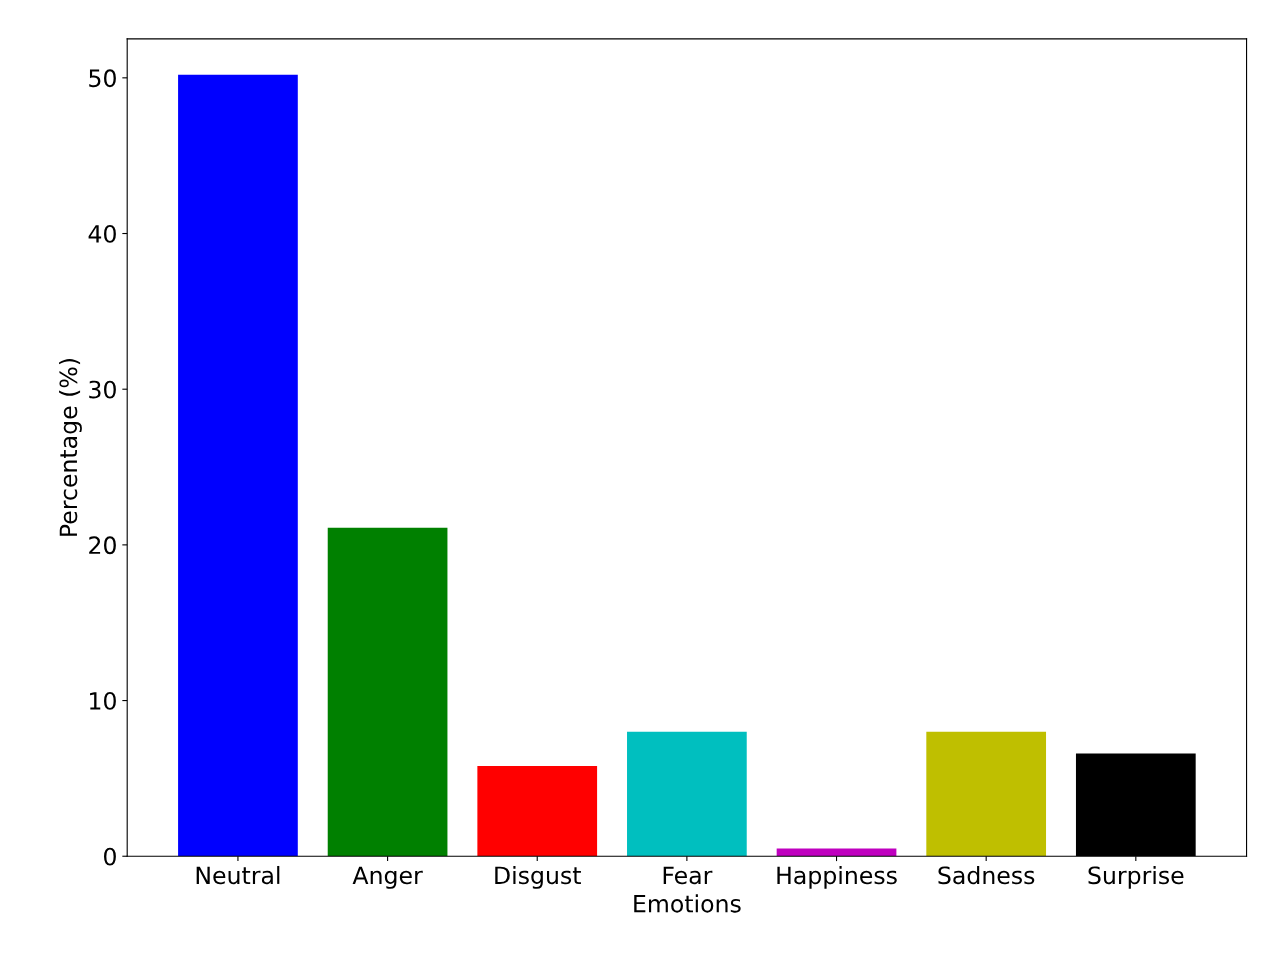 Image resolution: width=1272 pixels, height=973 pixels. What do you see at coordinates (387, 877) in the screenshot?
I see `x-tick-label: Anger` at bounding box center [387, 877].